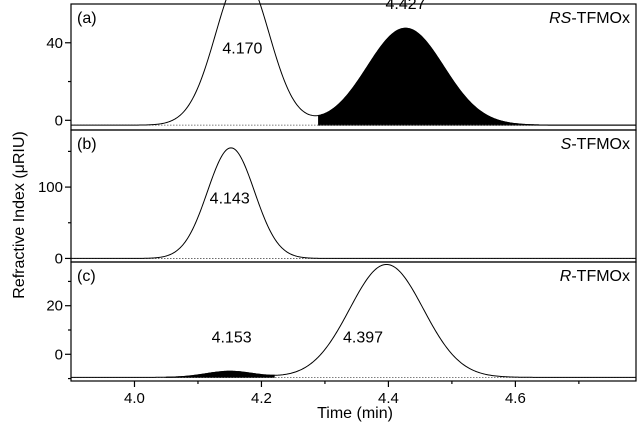 This screenshot has width=639, height=427. What do you see at coordinates (50, 187) in the screenshot?
I see `y-tick-label: 100` at bounding box center [50, 187].